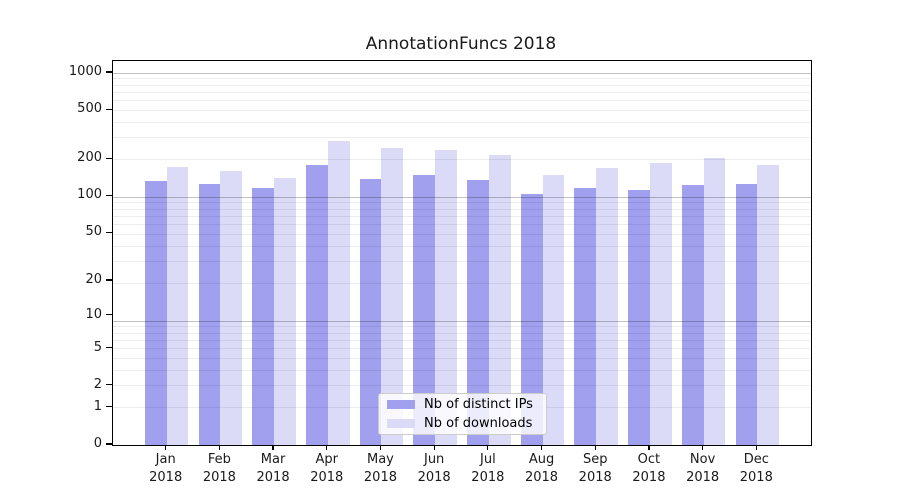 The height and width of the screenshot is (500, 900). Describe the element at coordinates (461, 44) in the screenshot. I see `chart-title: AnnotationFuncs 2018` at that location.